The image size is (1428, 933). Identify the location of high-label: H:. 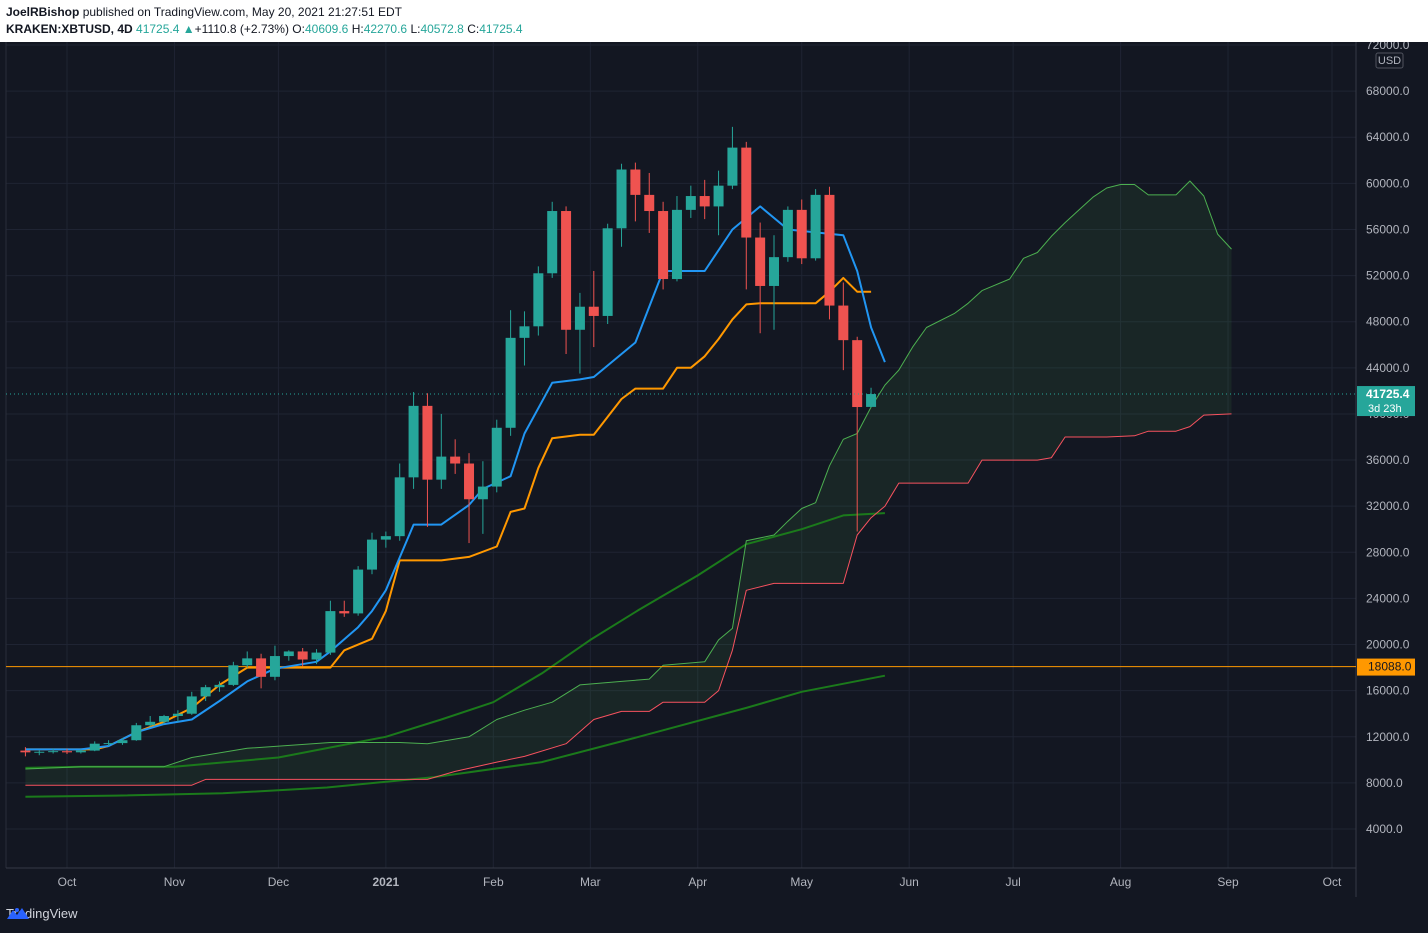
(357, 29).